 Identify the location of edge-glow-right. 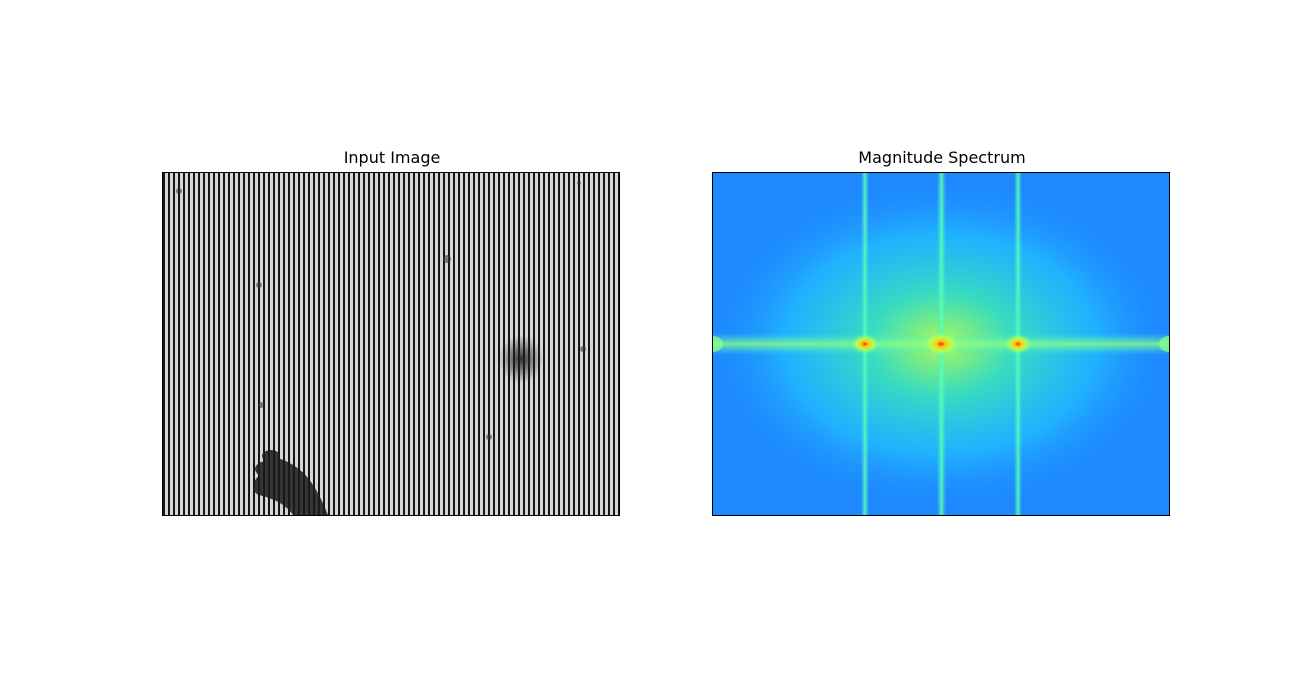
(1164, 344).